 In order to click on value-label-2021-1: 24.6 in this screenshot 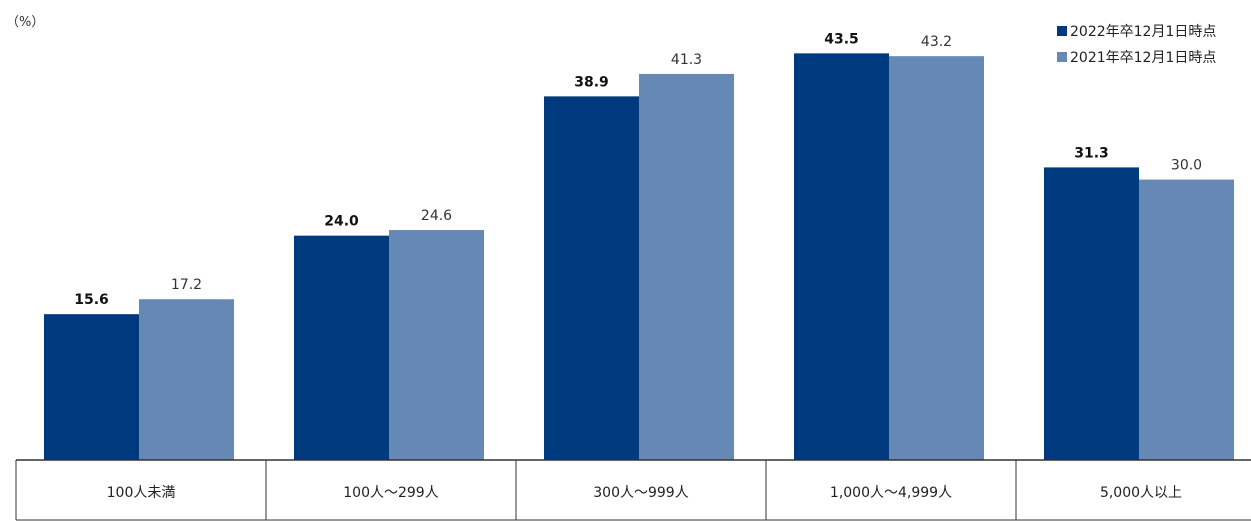, I will do `click(436, 216)`.